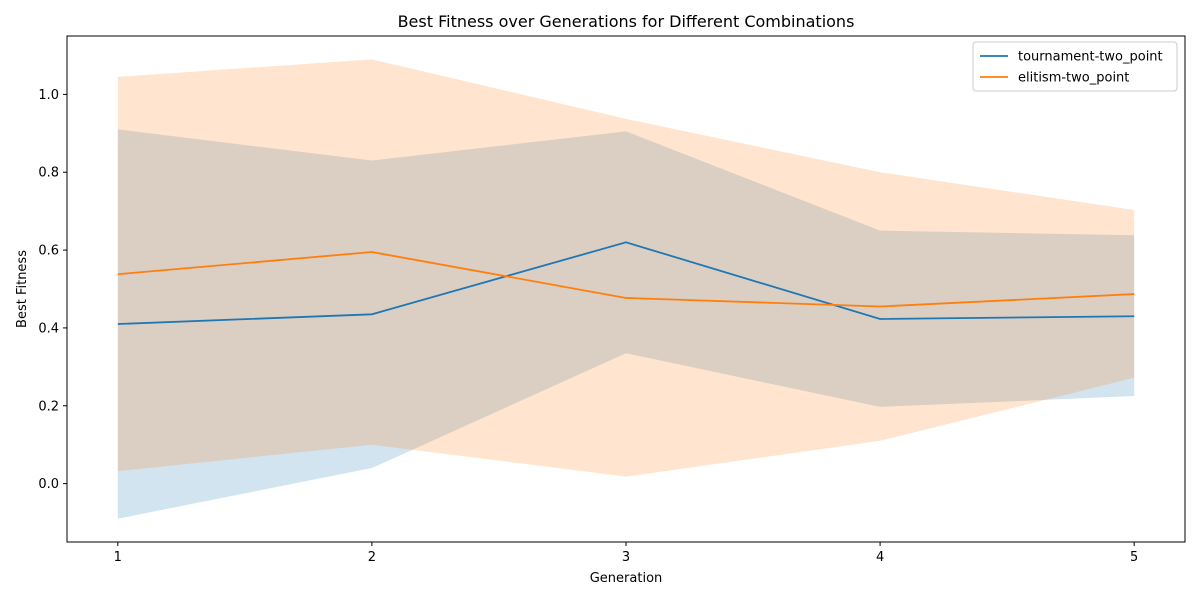 Image resolution: width=1200 pixels, height=600 pixels. What do you see at coordinates (48, 95) in the screenshot?
I see `y-tick-label: 1.0` at bounding box center [48, 95].